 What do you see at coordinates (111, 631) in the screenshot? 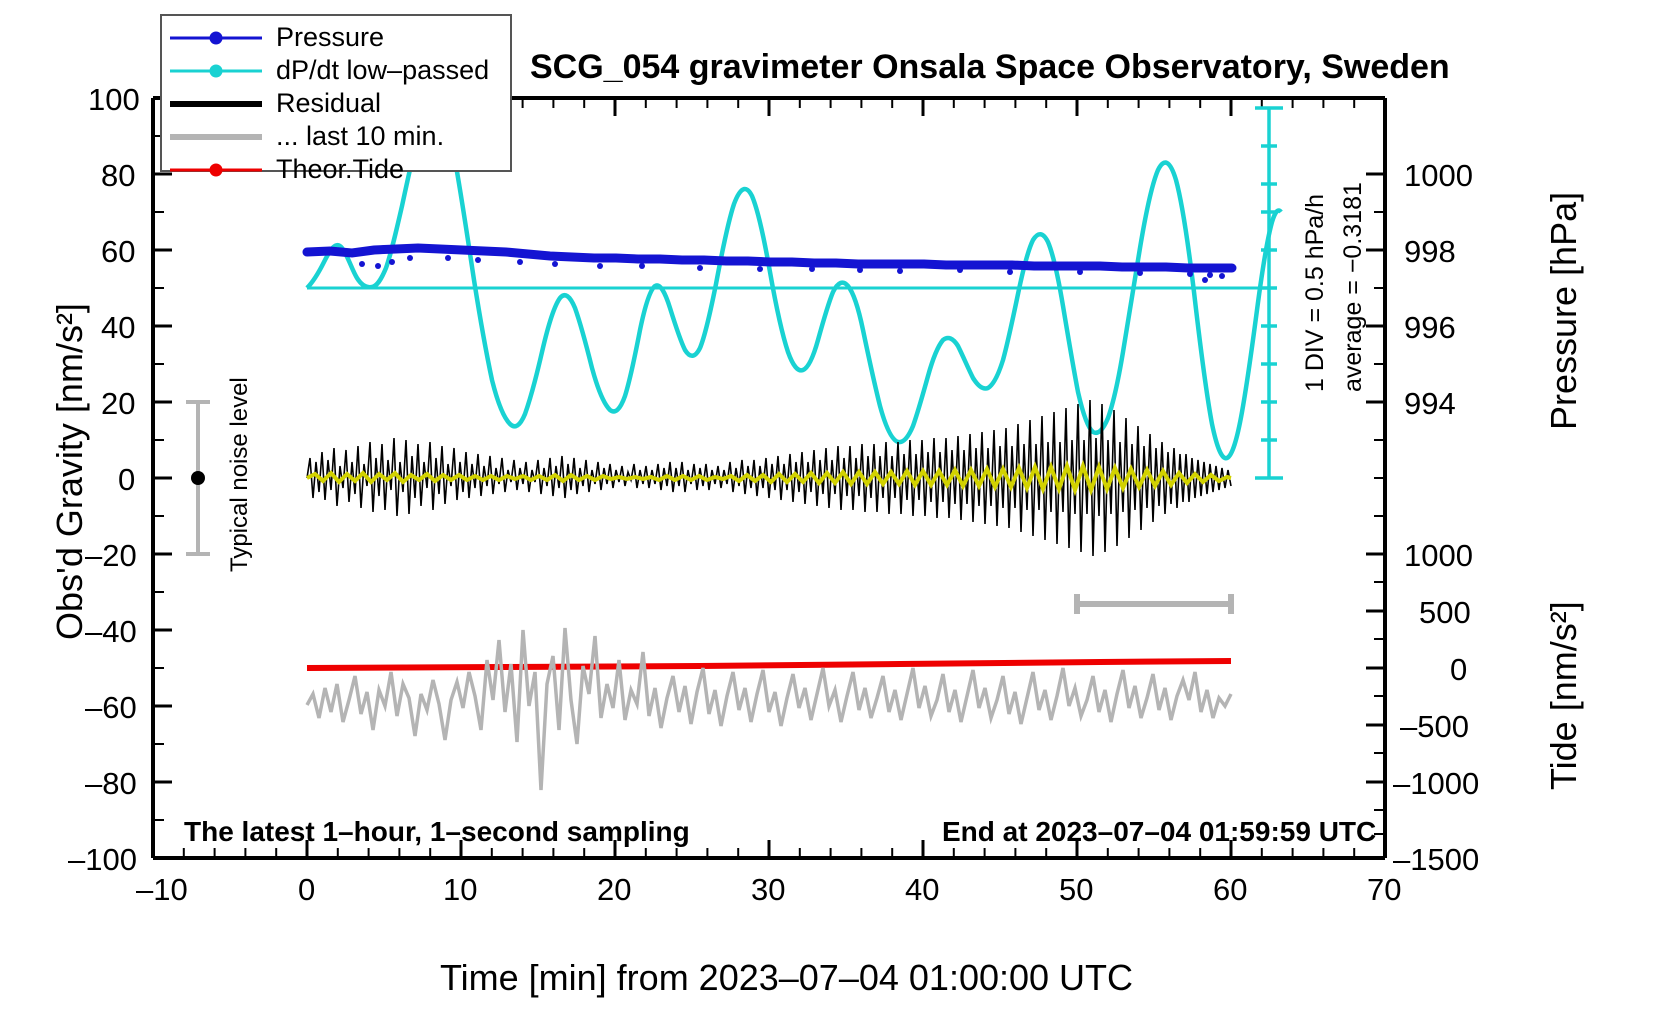
I see `y-tick-label: –40` at bounding box center [111, 631].